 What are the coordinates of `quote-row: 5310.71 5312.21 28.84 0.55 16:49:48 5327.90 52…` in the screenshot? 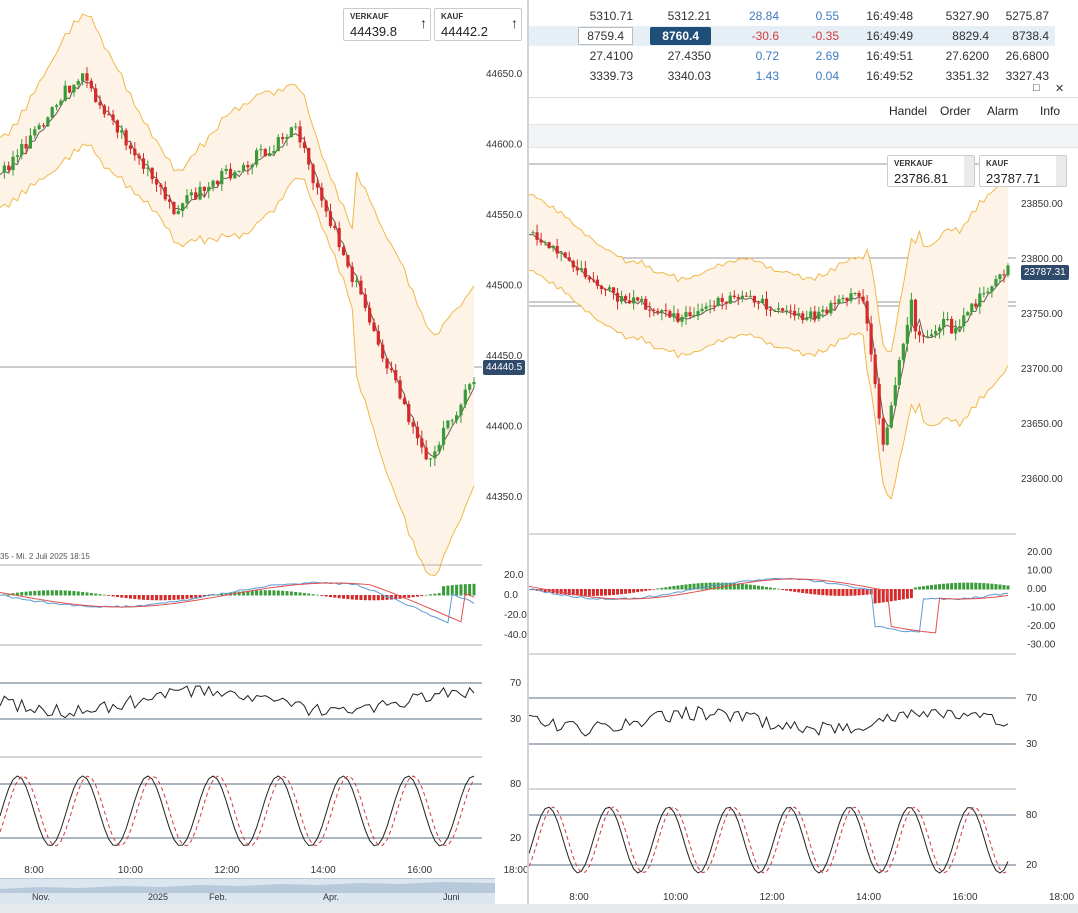 It's located at (792, 16).